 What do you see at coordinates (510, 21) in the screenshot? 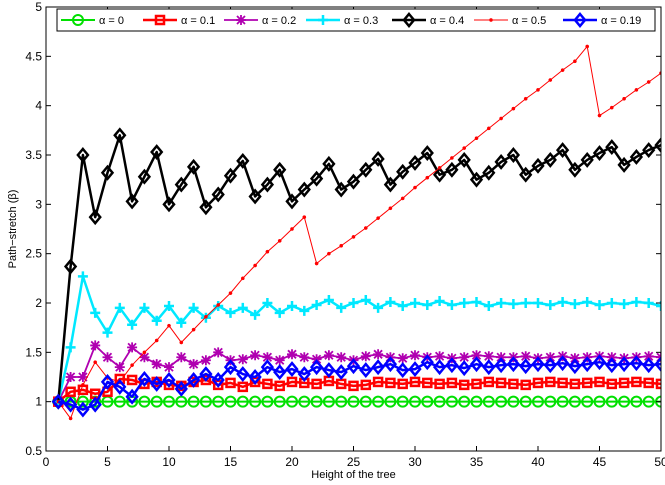
I see `legend-entry: α = 0.5` at bounding box center [510, 21].